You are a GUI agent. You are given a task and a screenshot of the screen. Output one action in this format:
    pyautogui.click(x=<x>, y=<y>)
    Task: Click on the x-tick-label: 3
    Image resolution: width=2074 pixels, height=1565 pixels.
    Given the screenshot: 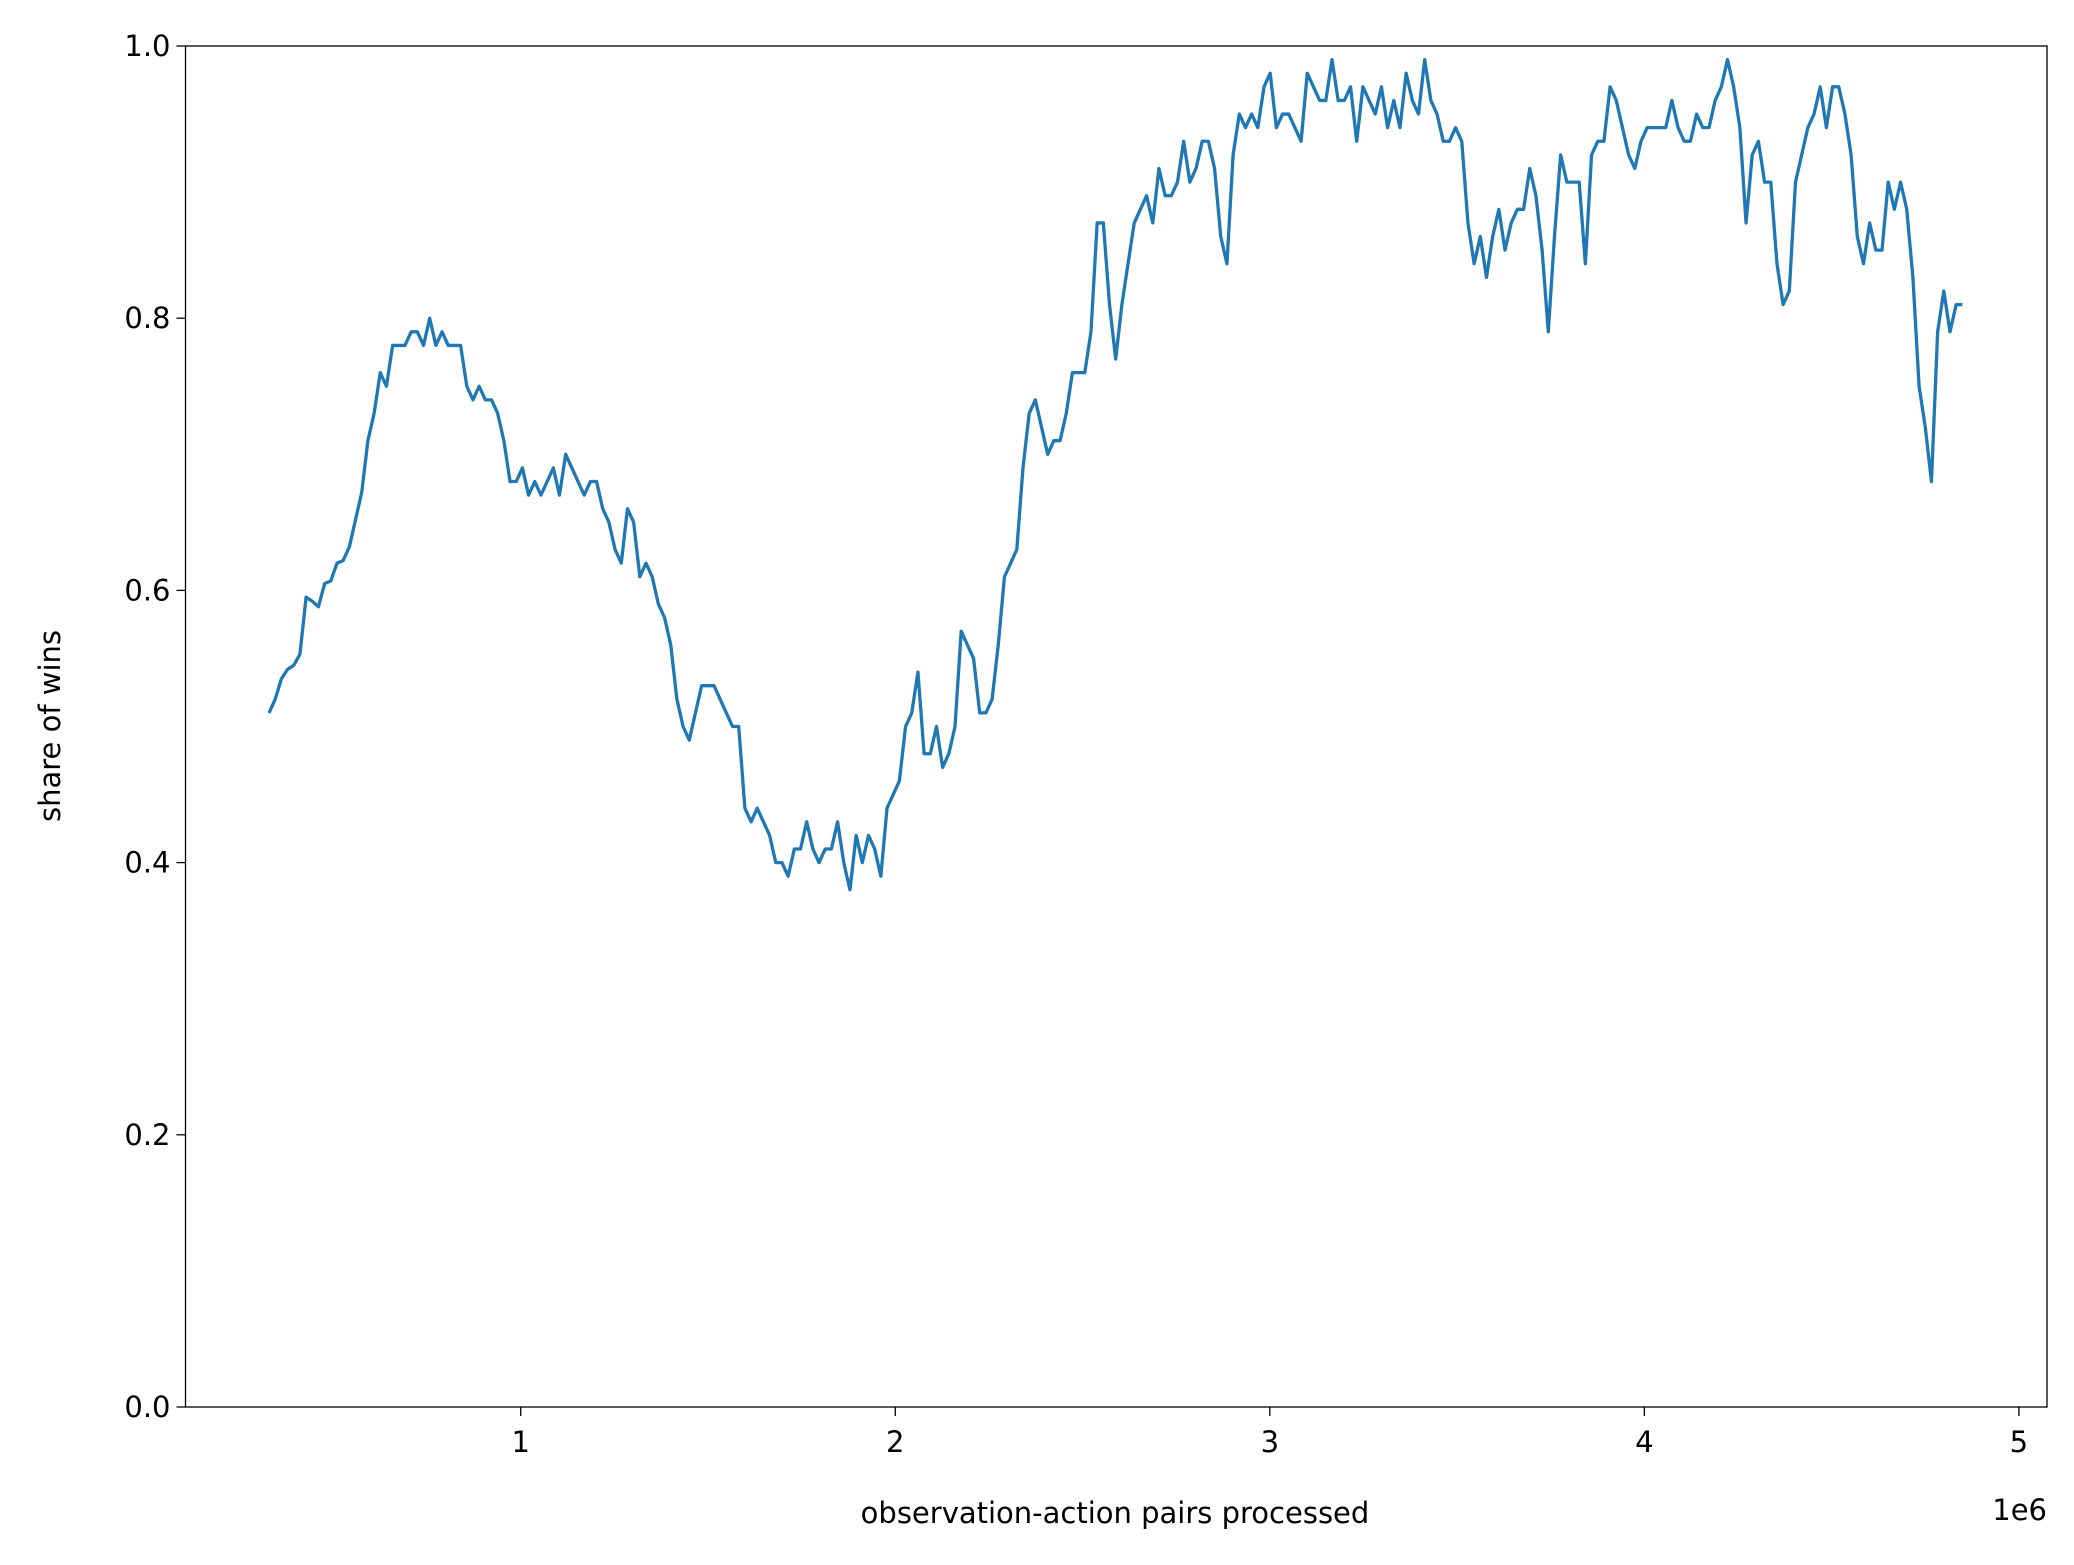 What is the action you would take?
    pyautogui.click(x=1270, y=1442)
    